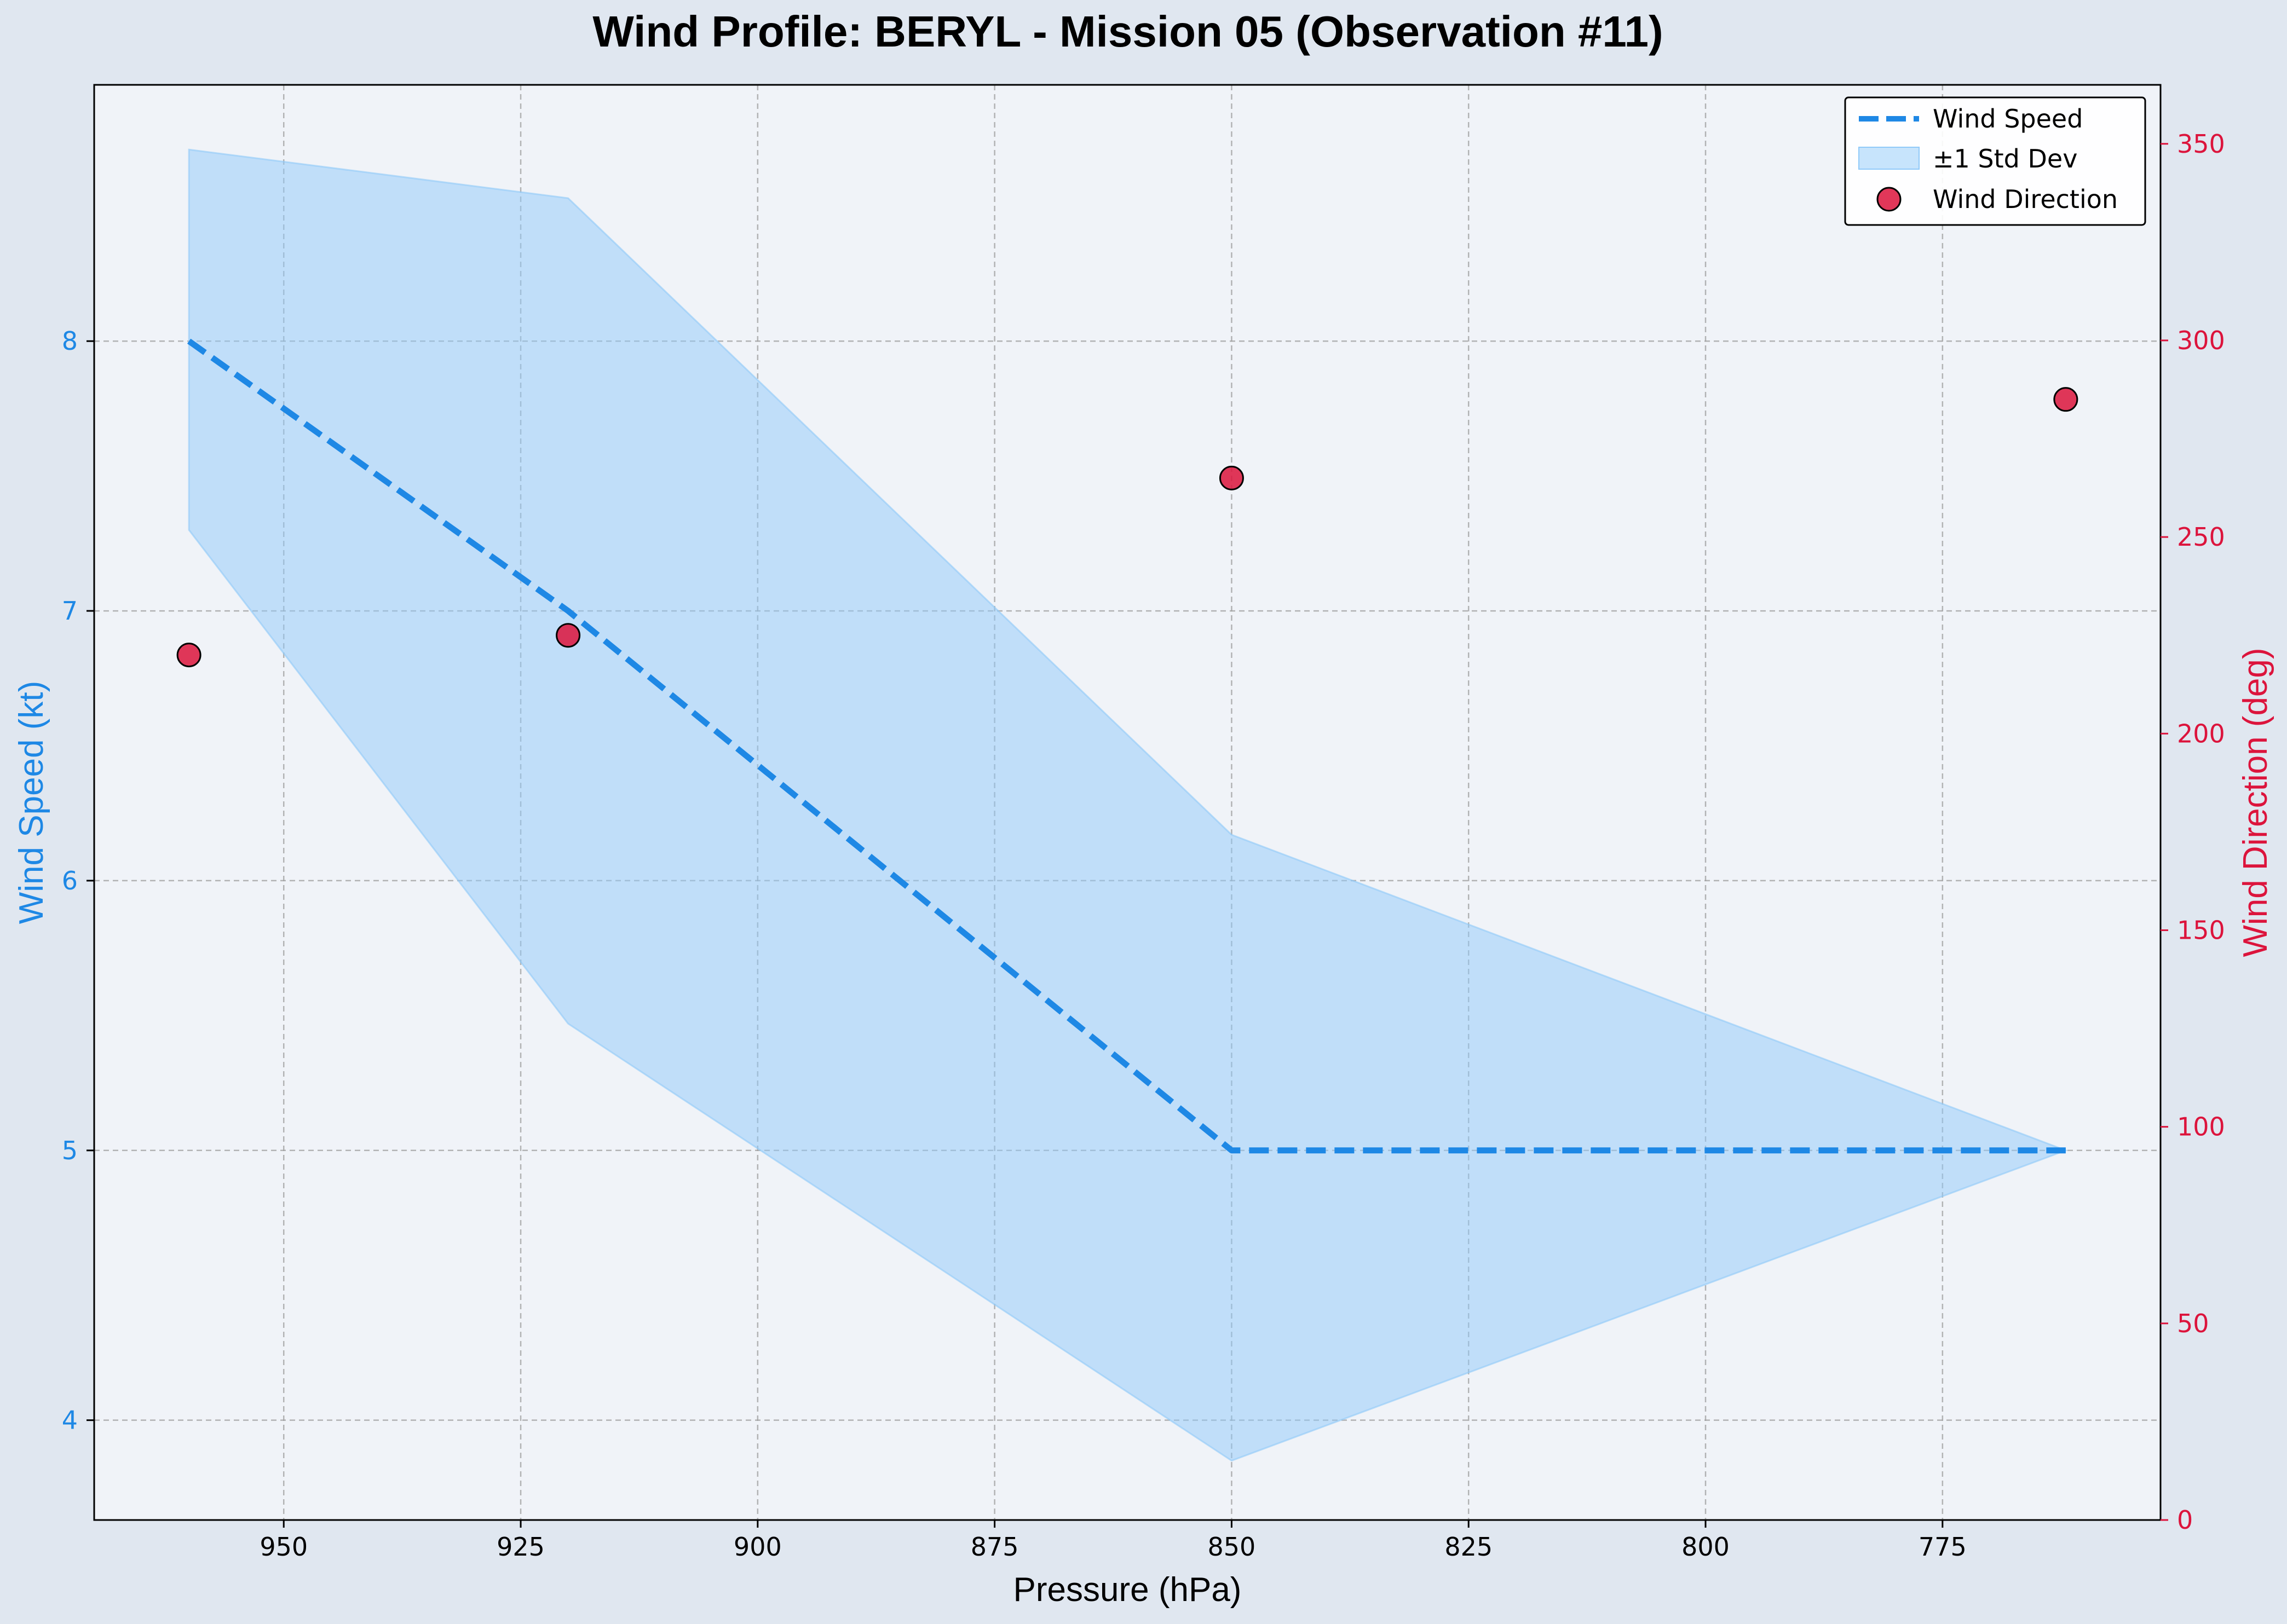 The image size is (2287, 1624). I want to click on y-axis-right-label: Wind Direction (deg), so click(2255, 802).